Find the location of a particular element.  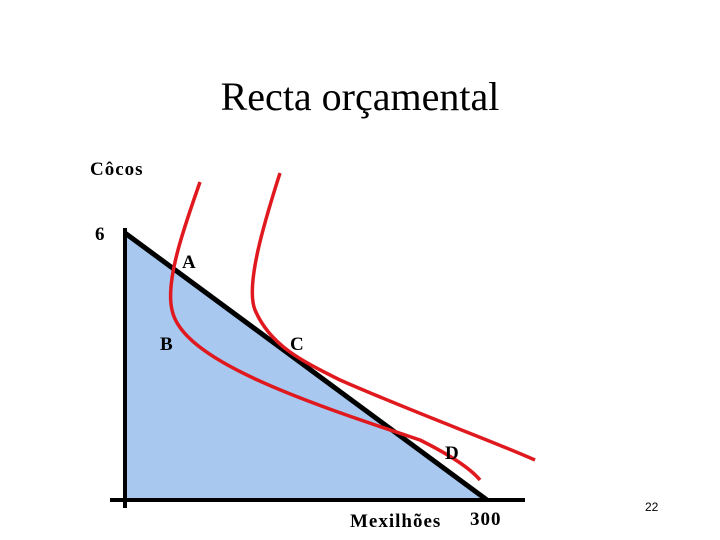

point-label: C is located at coordinates (297, 344).